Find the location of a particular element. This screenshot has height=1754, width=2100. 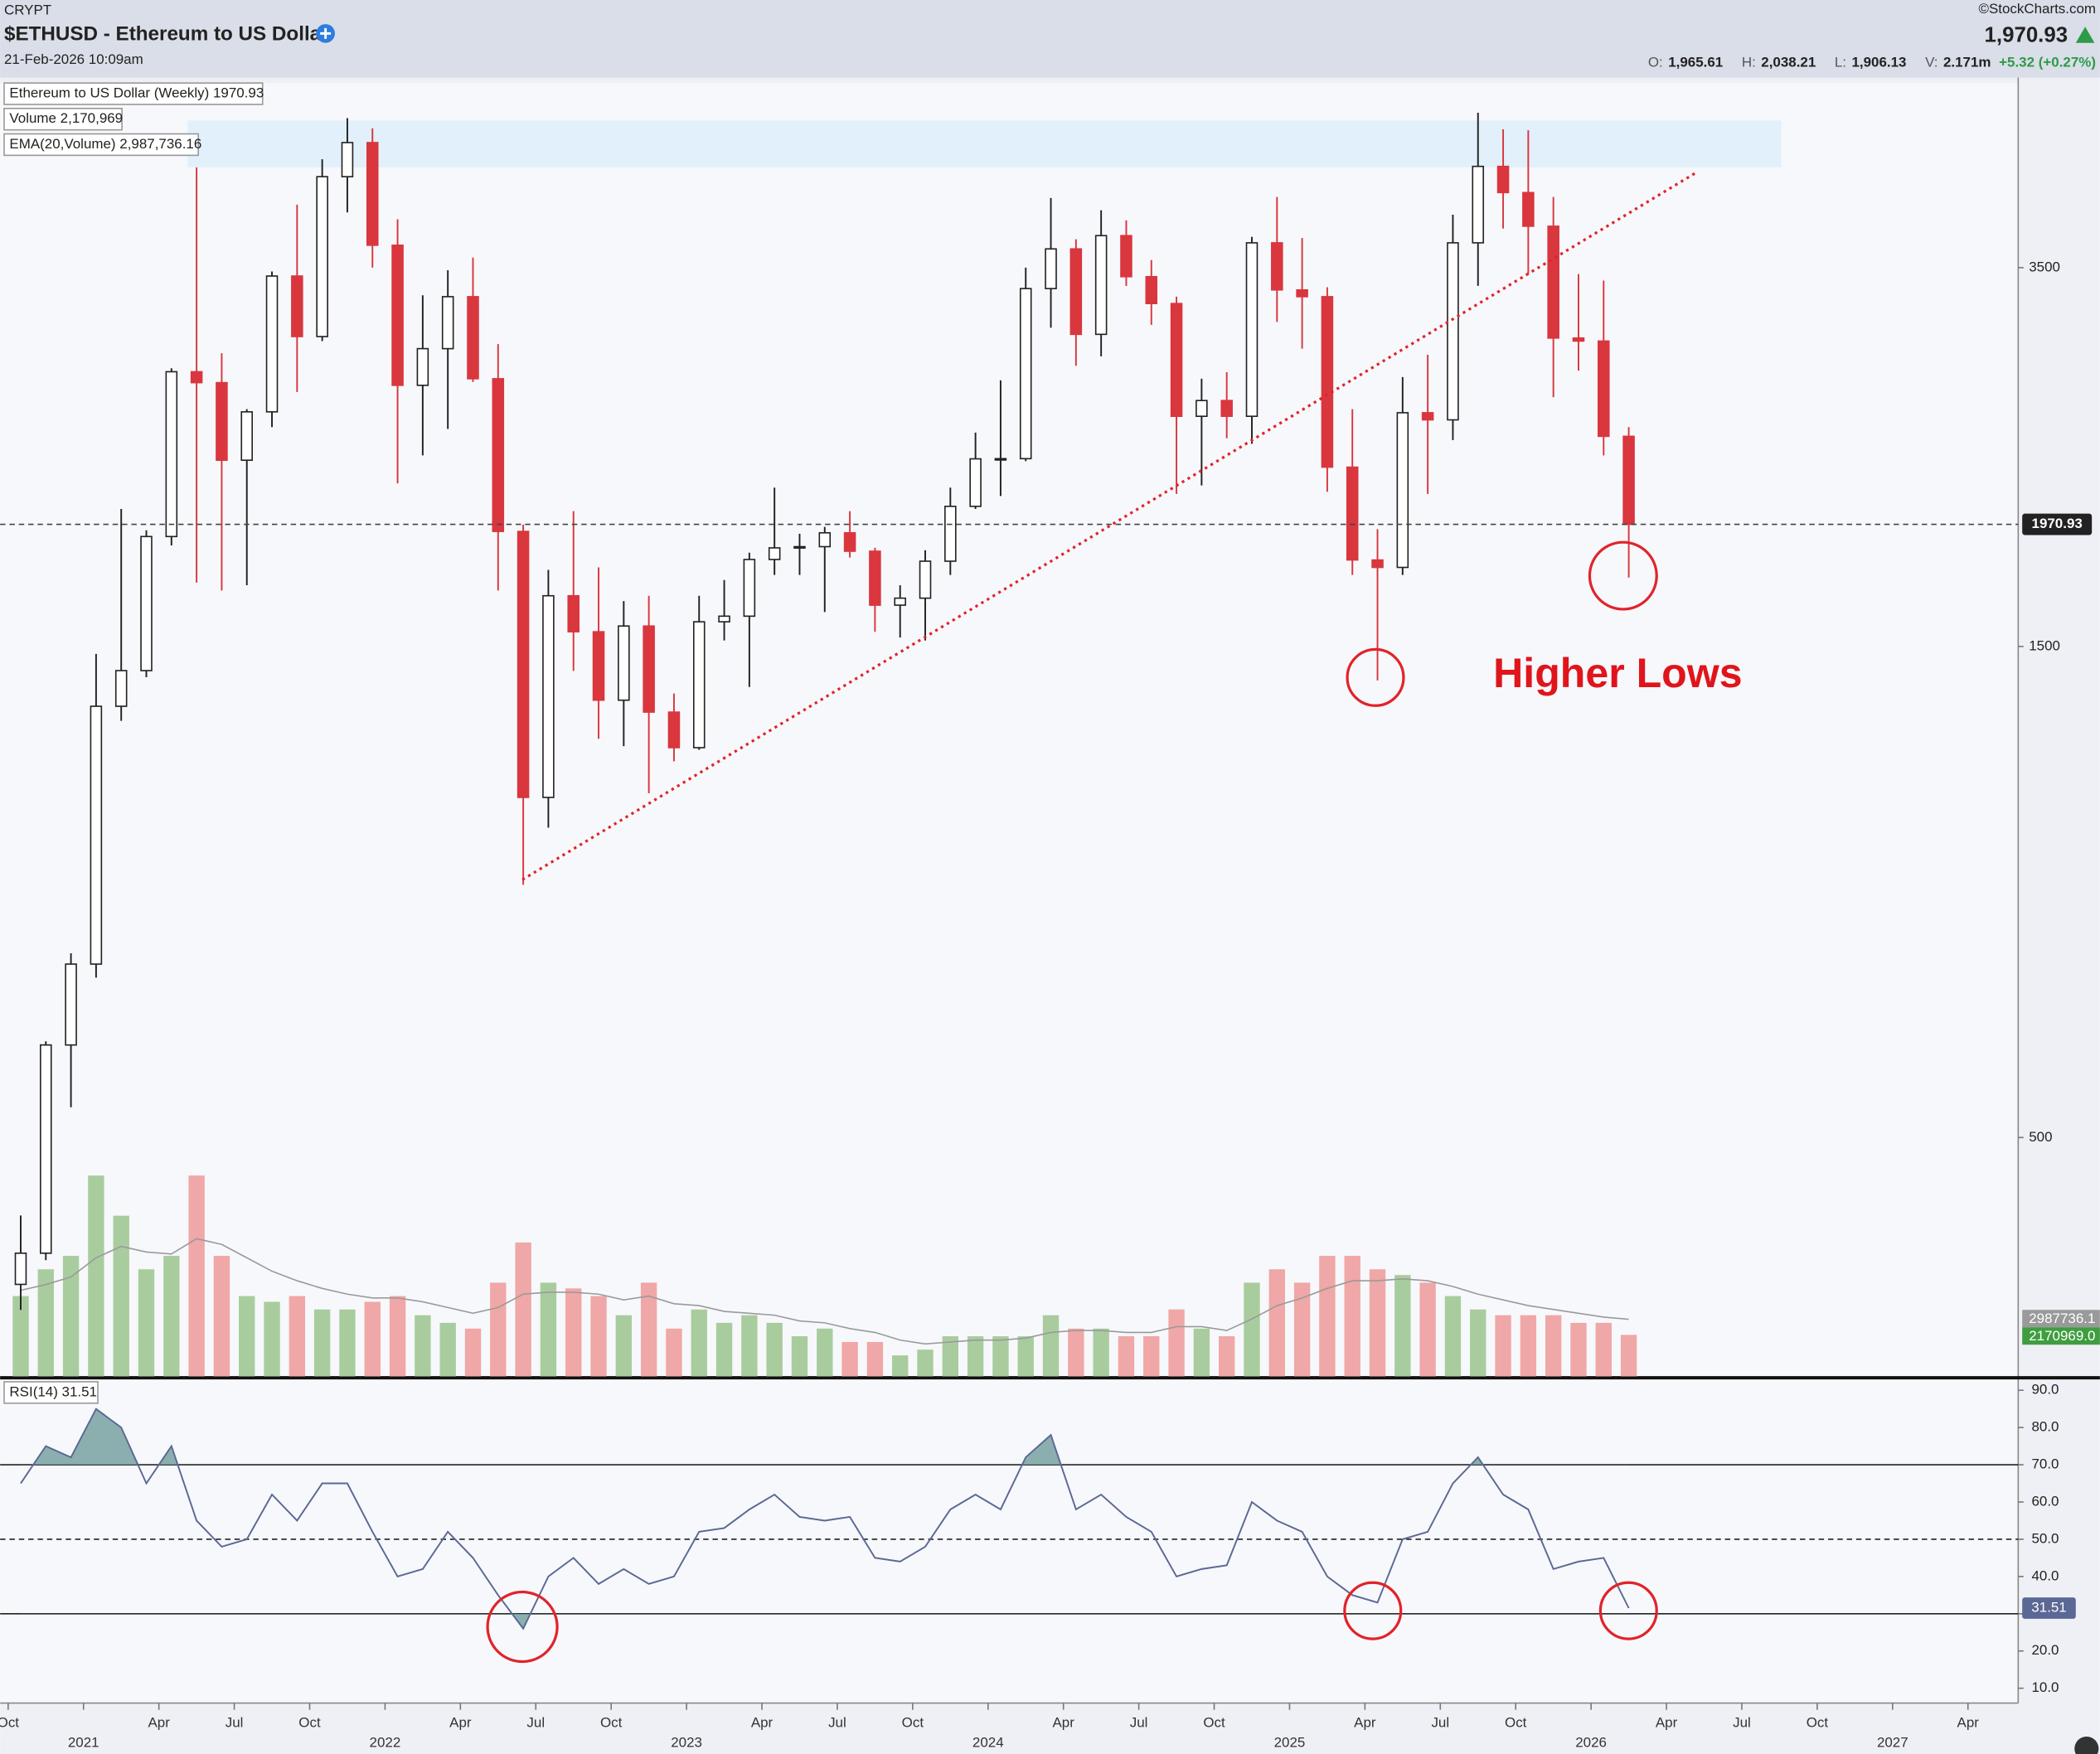

legend-ema: EMA(20,Volume) 2,987,736.16 is located at coordinates (105, 144).